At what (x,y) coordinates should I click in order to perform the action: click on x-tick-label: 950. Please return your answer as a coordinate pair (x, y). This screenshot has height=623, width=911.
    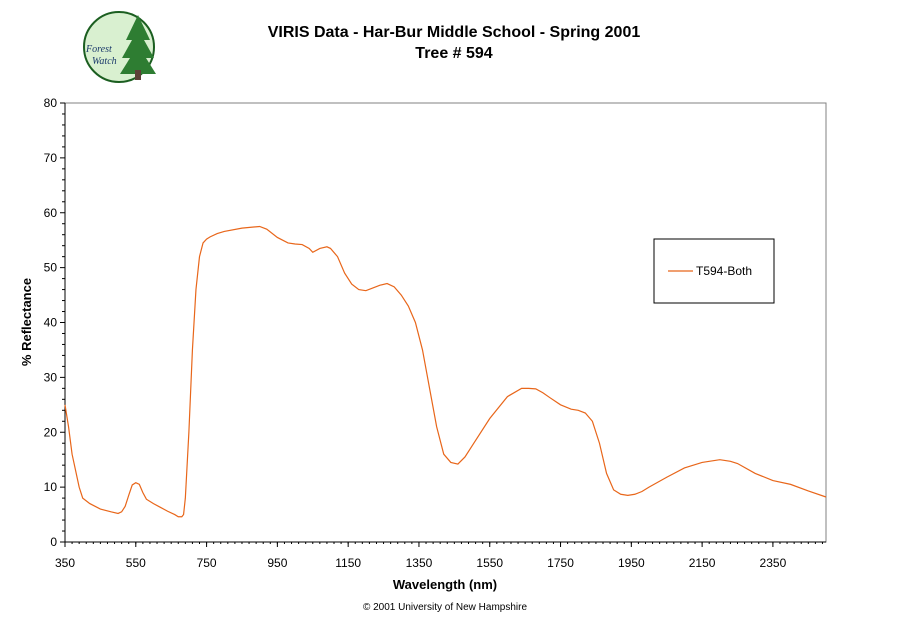
    Looking at the image, I should click on (277, 563).